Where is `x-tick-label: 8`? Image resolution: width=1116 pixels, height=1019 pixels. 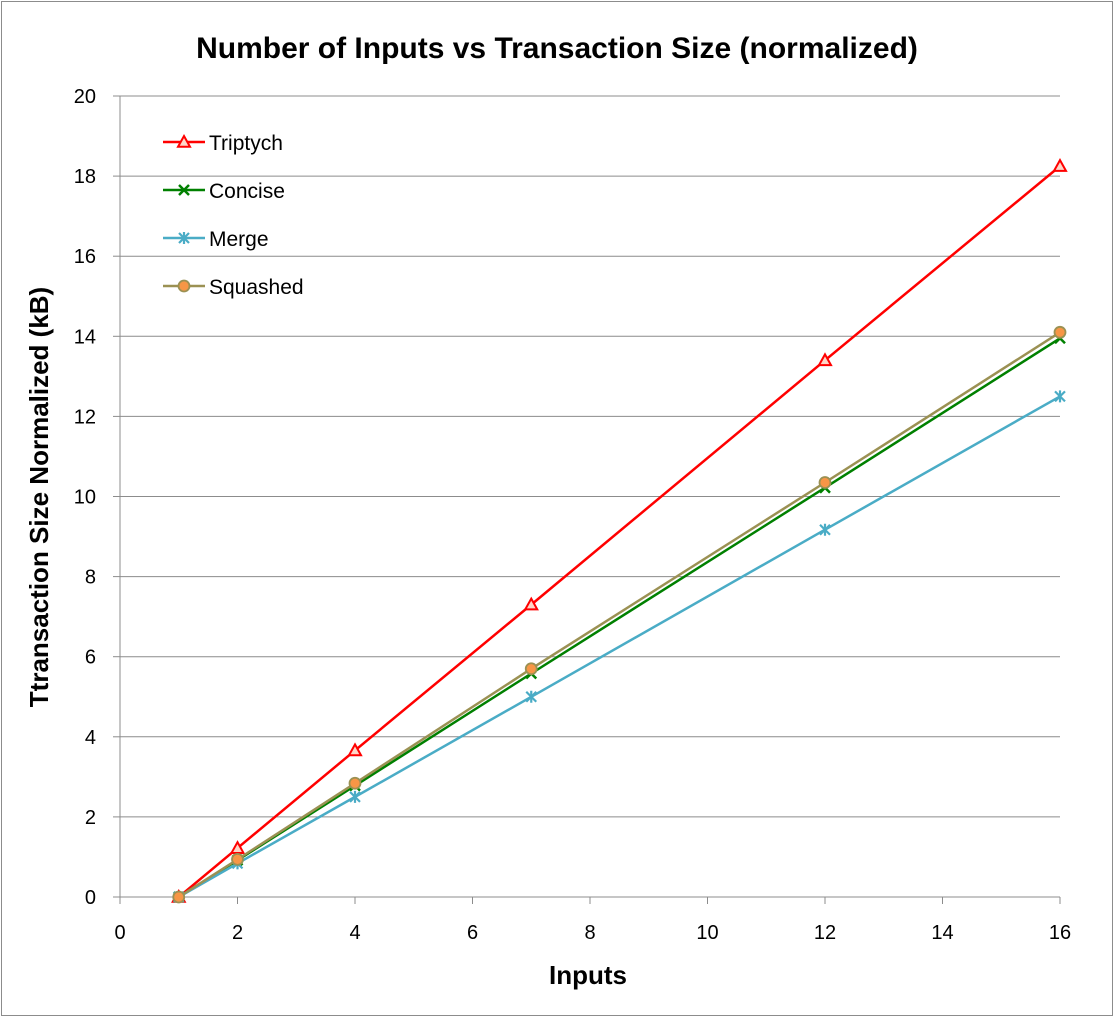 x-tick-label: 8 is located at coordinates (589, 933).